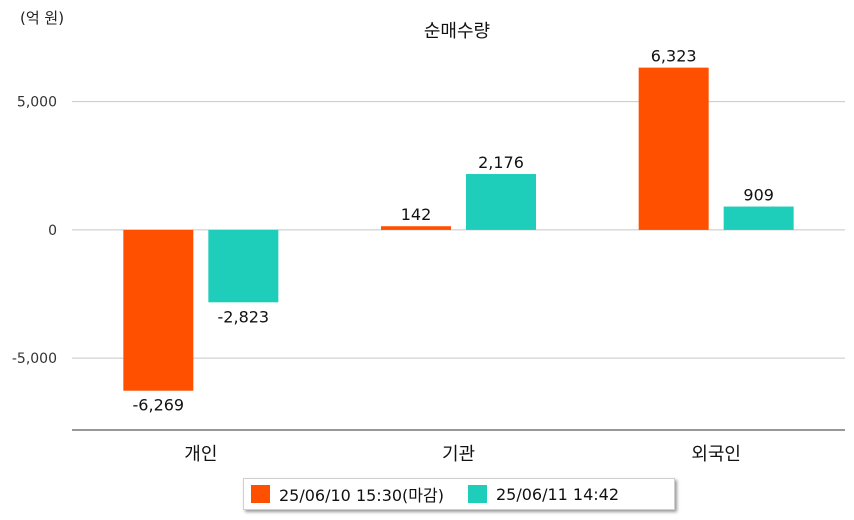 This screenshot has width=854, height=520. I want to click on legend-label-series-1: 25/06/10 15:30(마감), so click(361, 495).